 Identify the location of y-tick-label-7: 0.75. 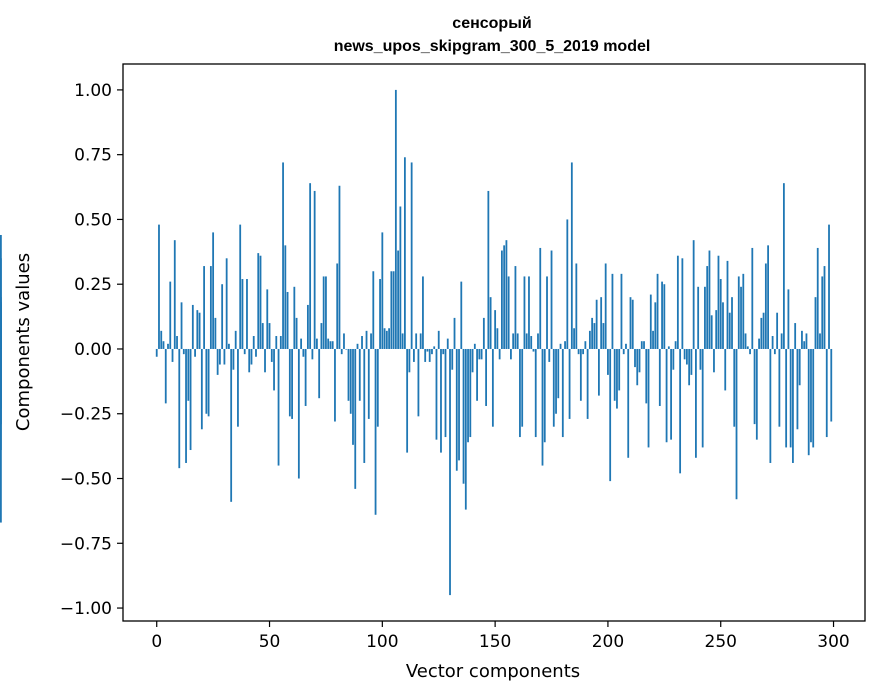
(93, 156).